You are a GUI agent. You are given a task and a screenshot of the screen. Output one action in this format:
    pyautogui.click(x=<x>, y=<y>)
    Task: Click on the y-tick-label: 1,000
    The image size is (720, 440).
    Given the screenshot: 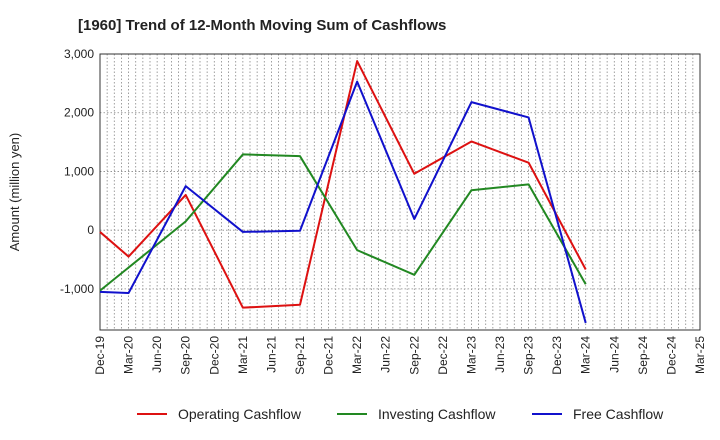 What is the action you would take?
    pyautogui.click(x=79, y=171)
    